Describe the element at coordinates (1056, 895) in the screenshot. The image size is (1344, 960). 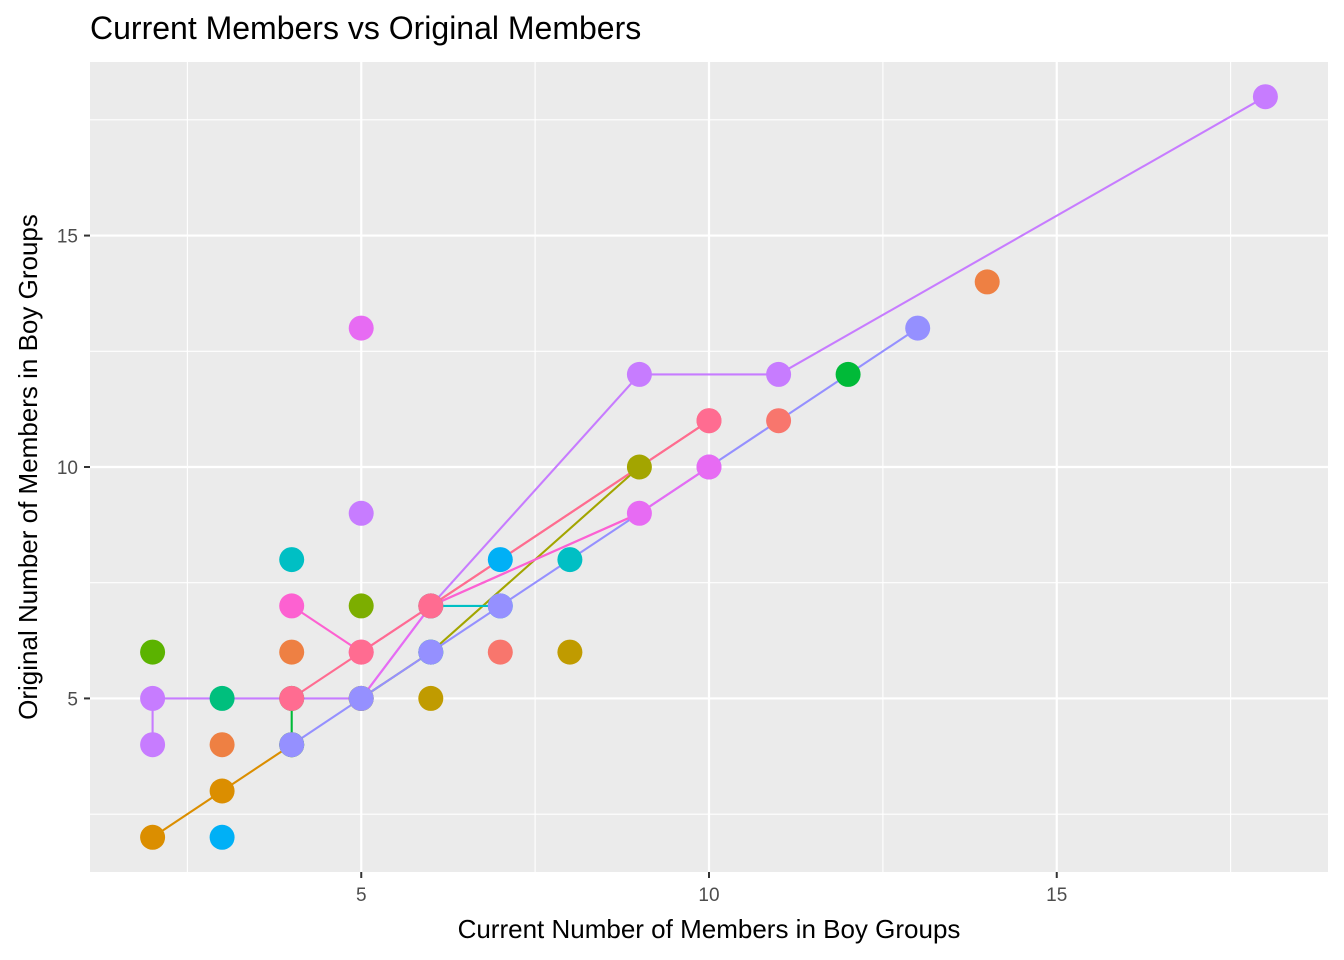
I see `x-tick-label: 15` at that location.